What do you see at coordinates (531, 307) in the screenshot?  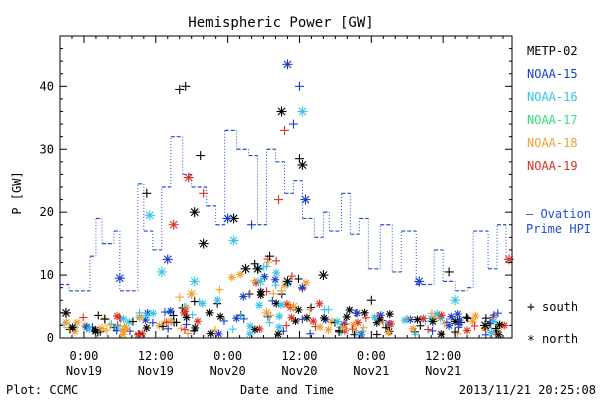 I see `legend-south-symbol: +` at bounding box center [531, 307].